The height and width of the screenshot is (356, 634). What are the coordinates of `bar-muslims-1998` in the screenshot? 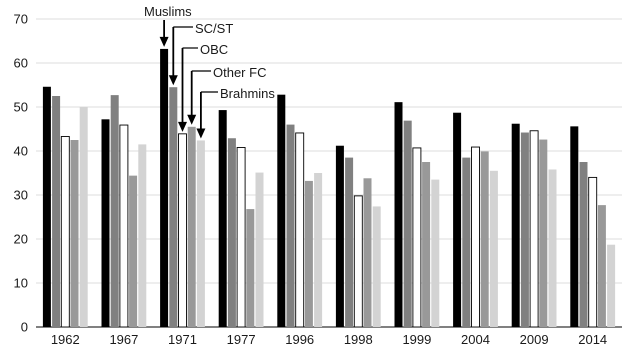 It's located at (339, 236).